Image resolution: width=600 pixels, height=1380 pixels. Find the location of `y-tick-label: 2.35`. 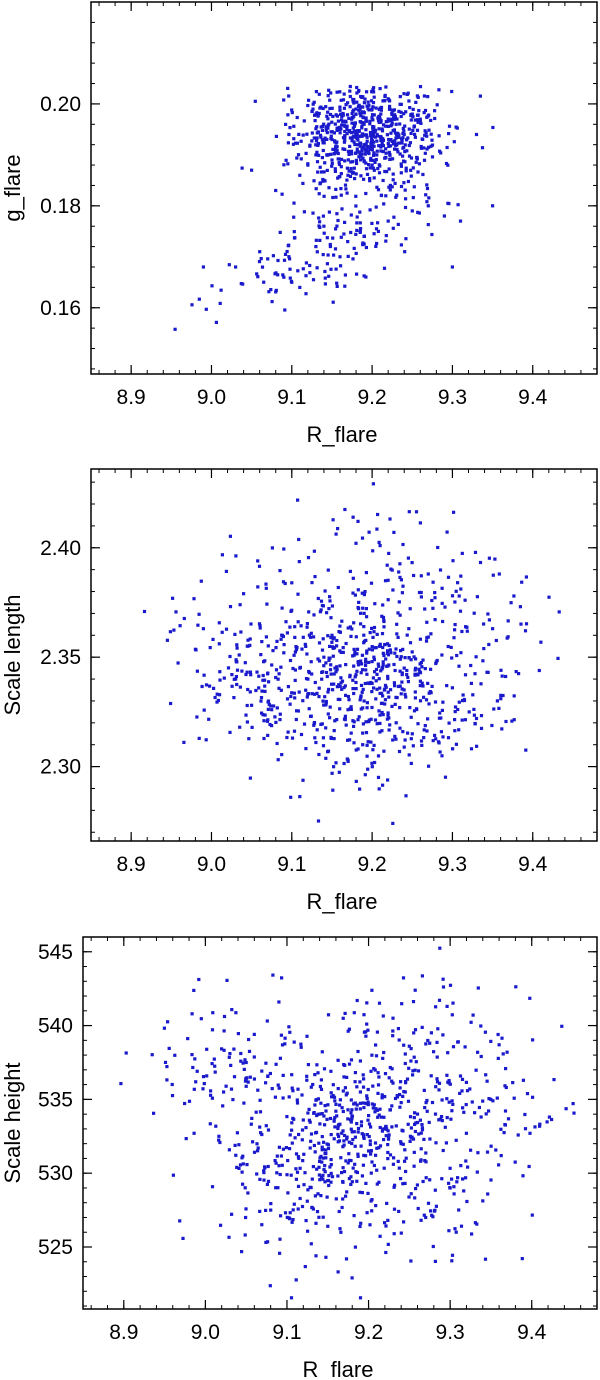

y-tick-label: 2.35 is located at coordinates (60, 657).